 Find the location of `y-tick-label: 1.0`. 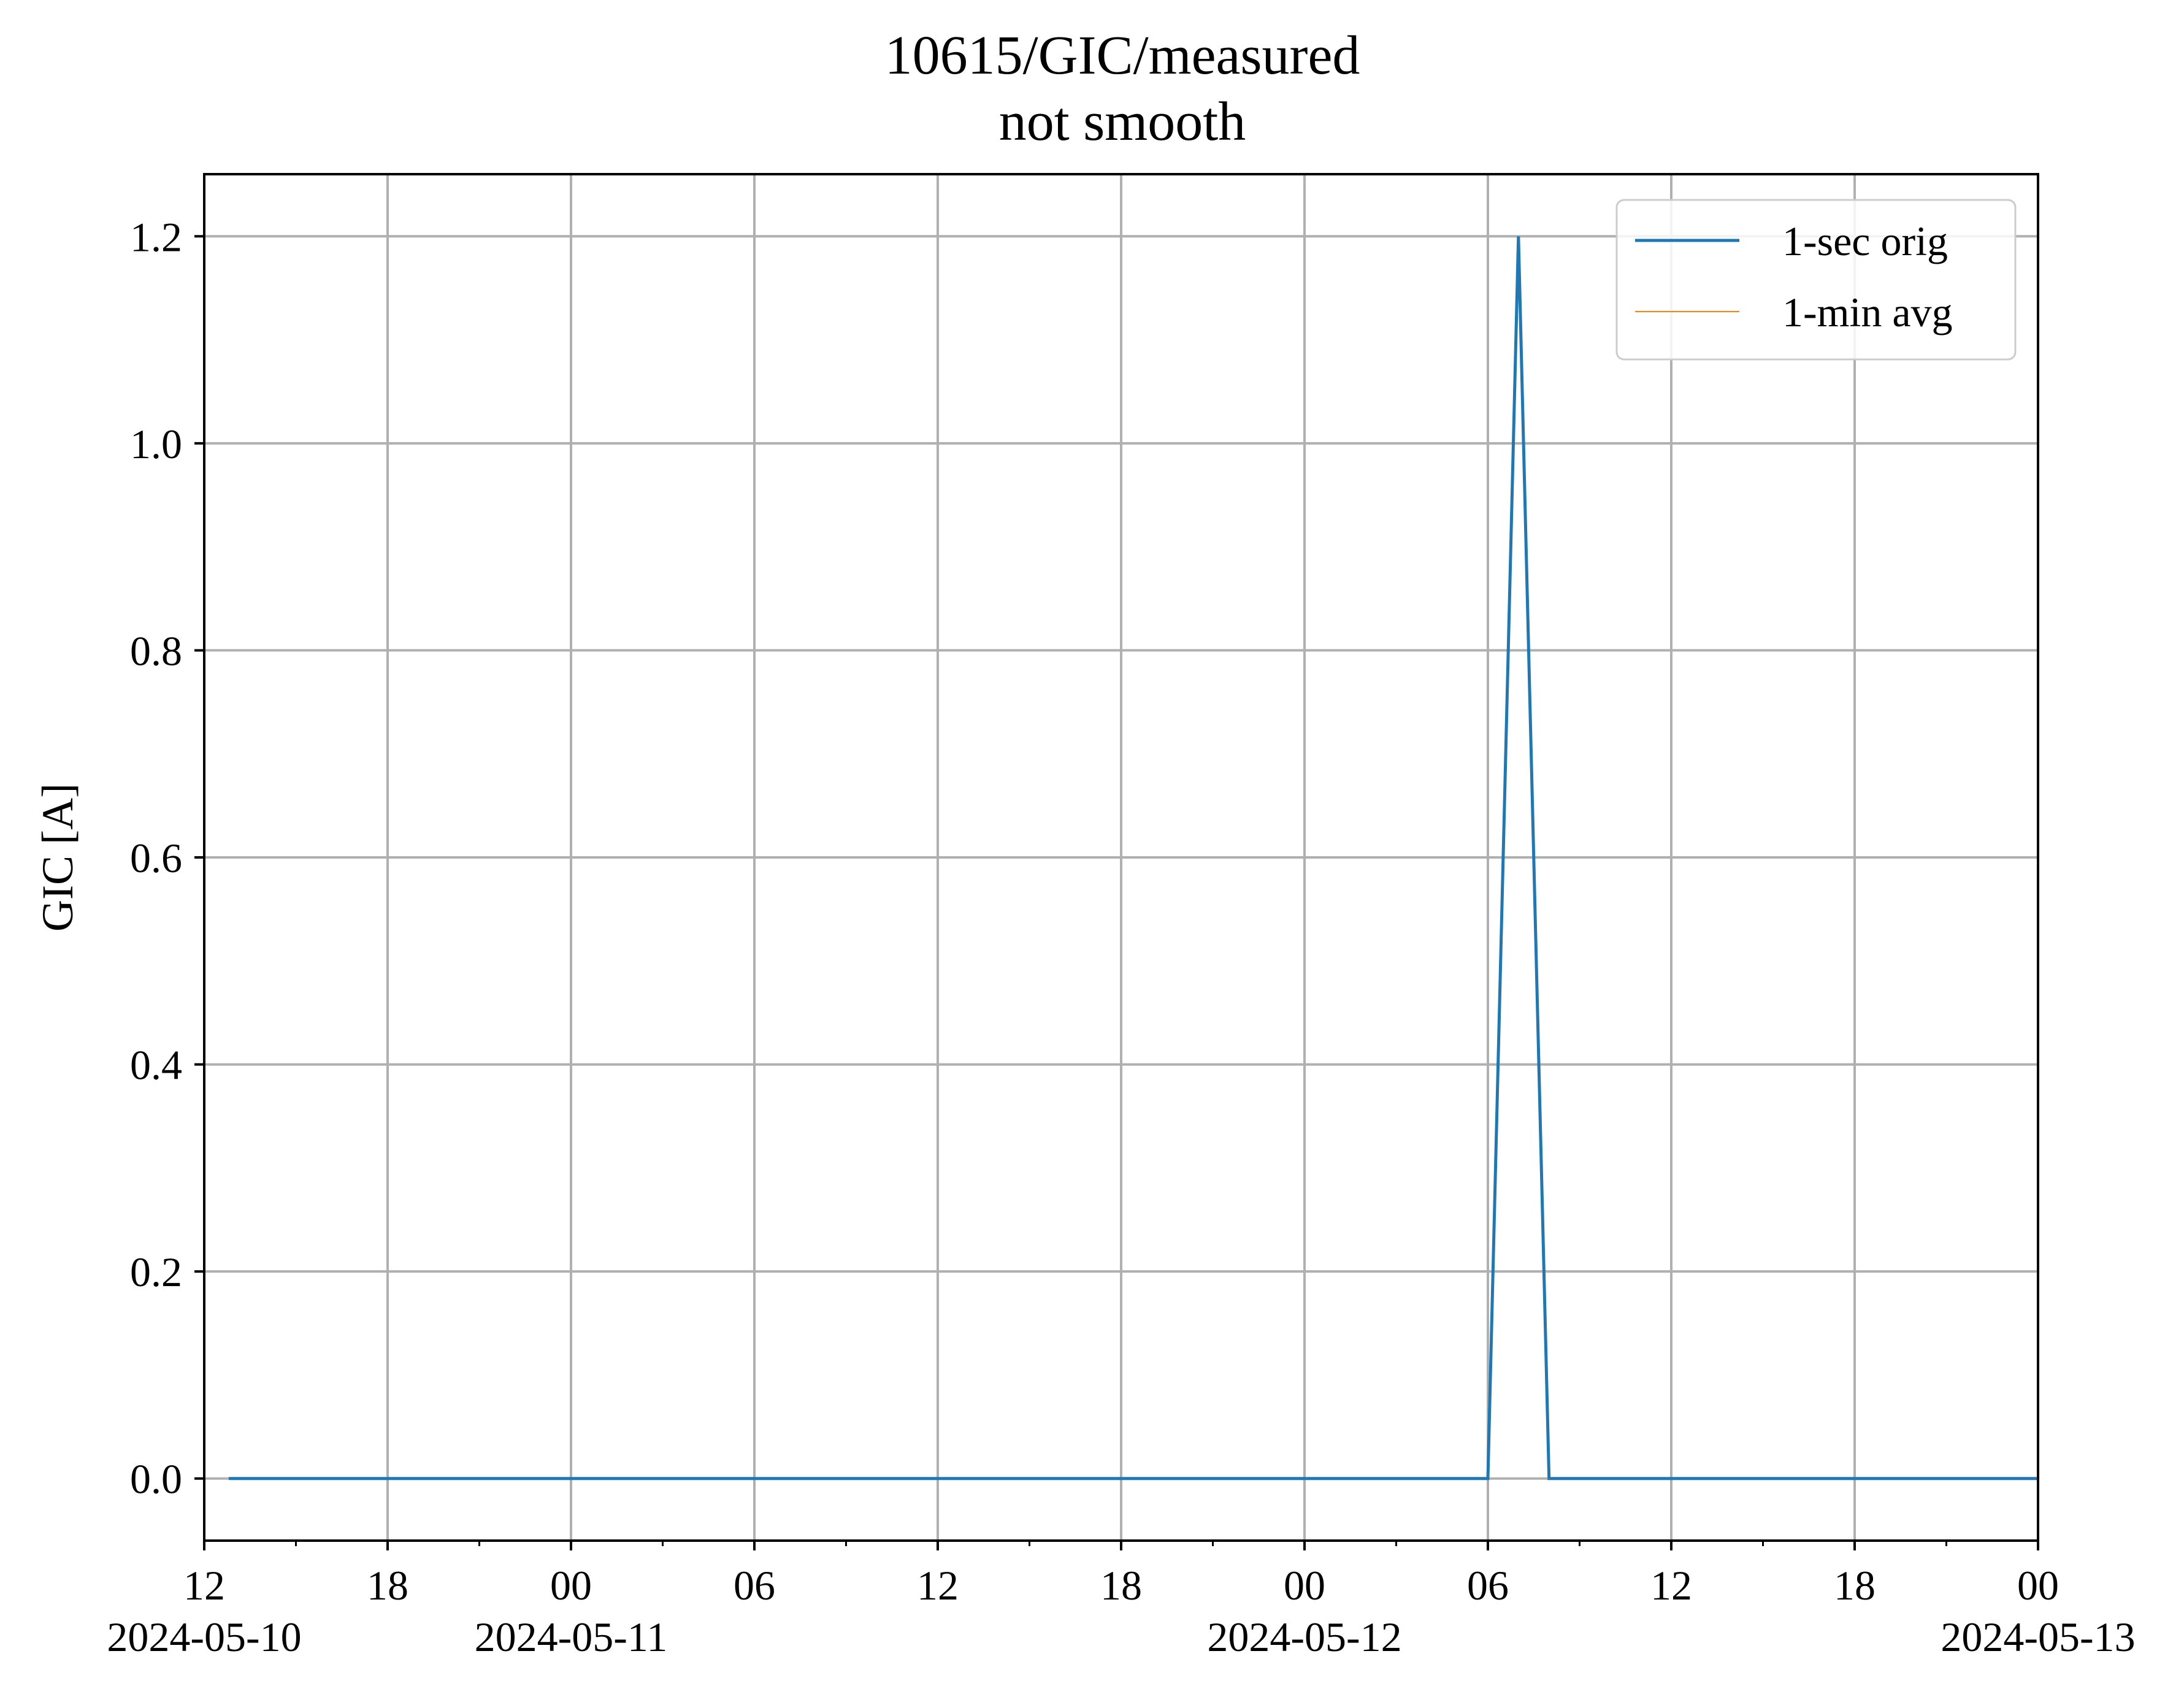

y-tick-label: 1.0 is located at coordinates (156, 444).